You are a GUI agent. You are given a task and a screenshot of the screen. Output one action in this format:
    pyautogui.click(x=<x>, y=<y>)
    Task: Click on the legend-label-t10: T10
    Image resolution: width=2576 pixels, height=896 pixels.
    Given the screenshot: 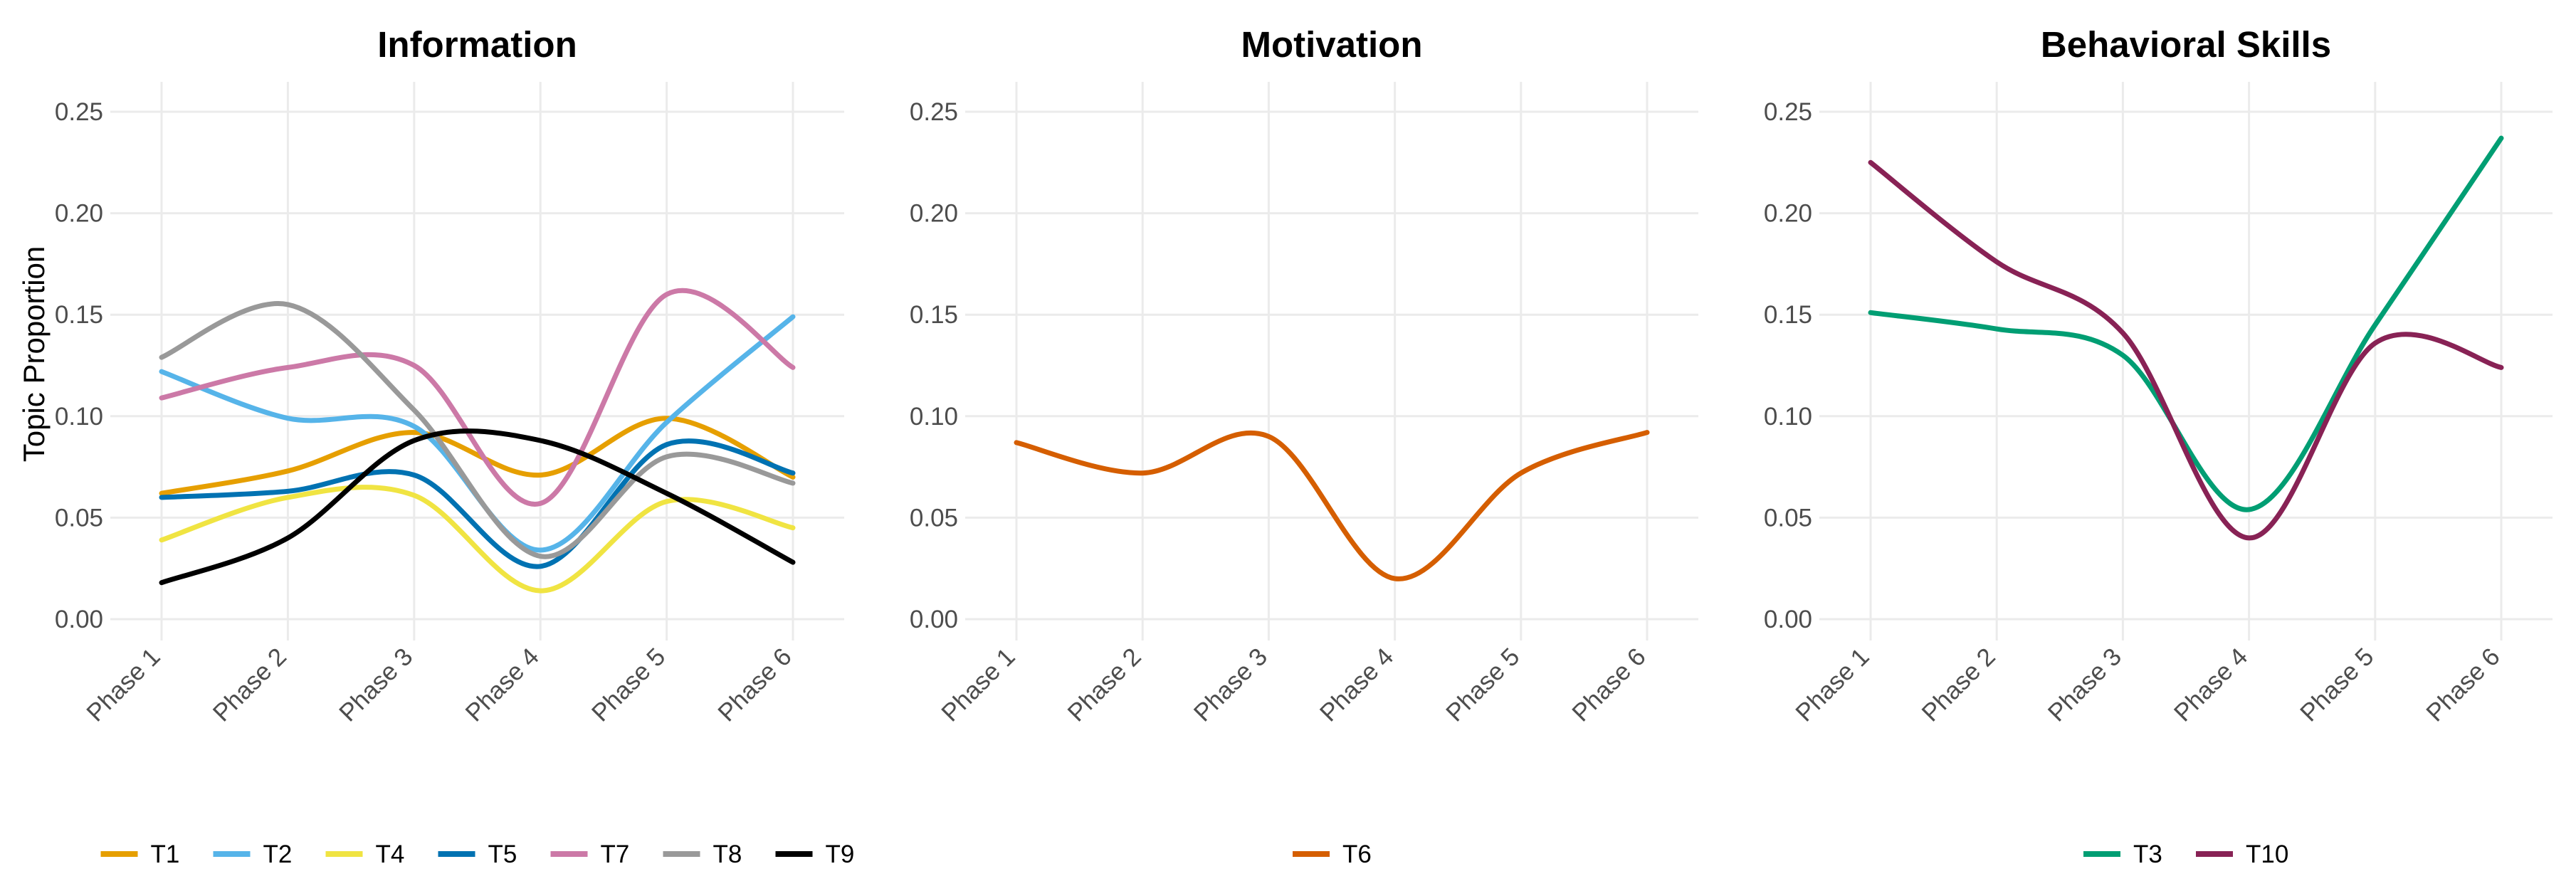 What is the action you would take?
    pyautogui.click(x=2267, y=854)
    